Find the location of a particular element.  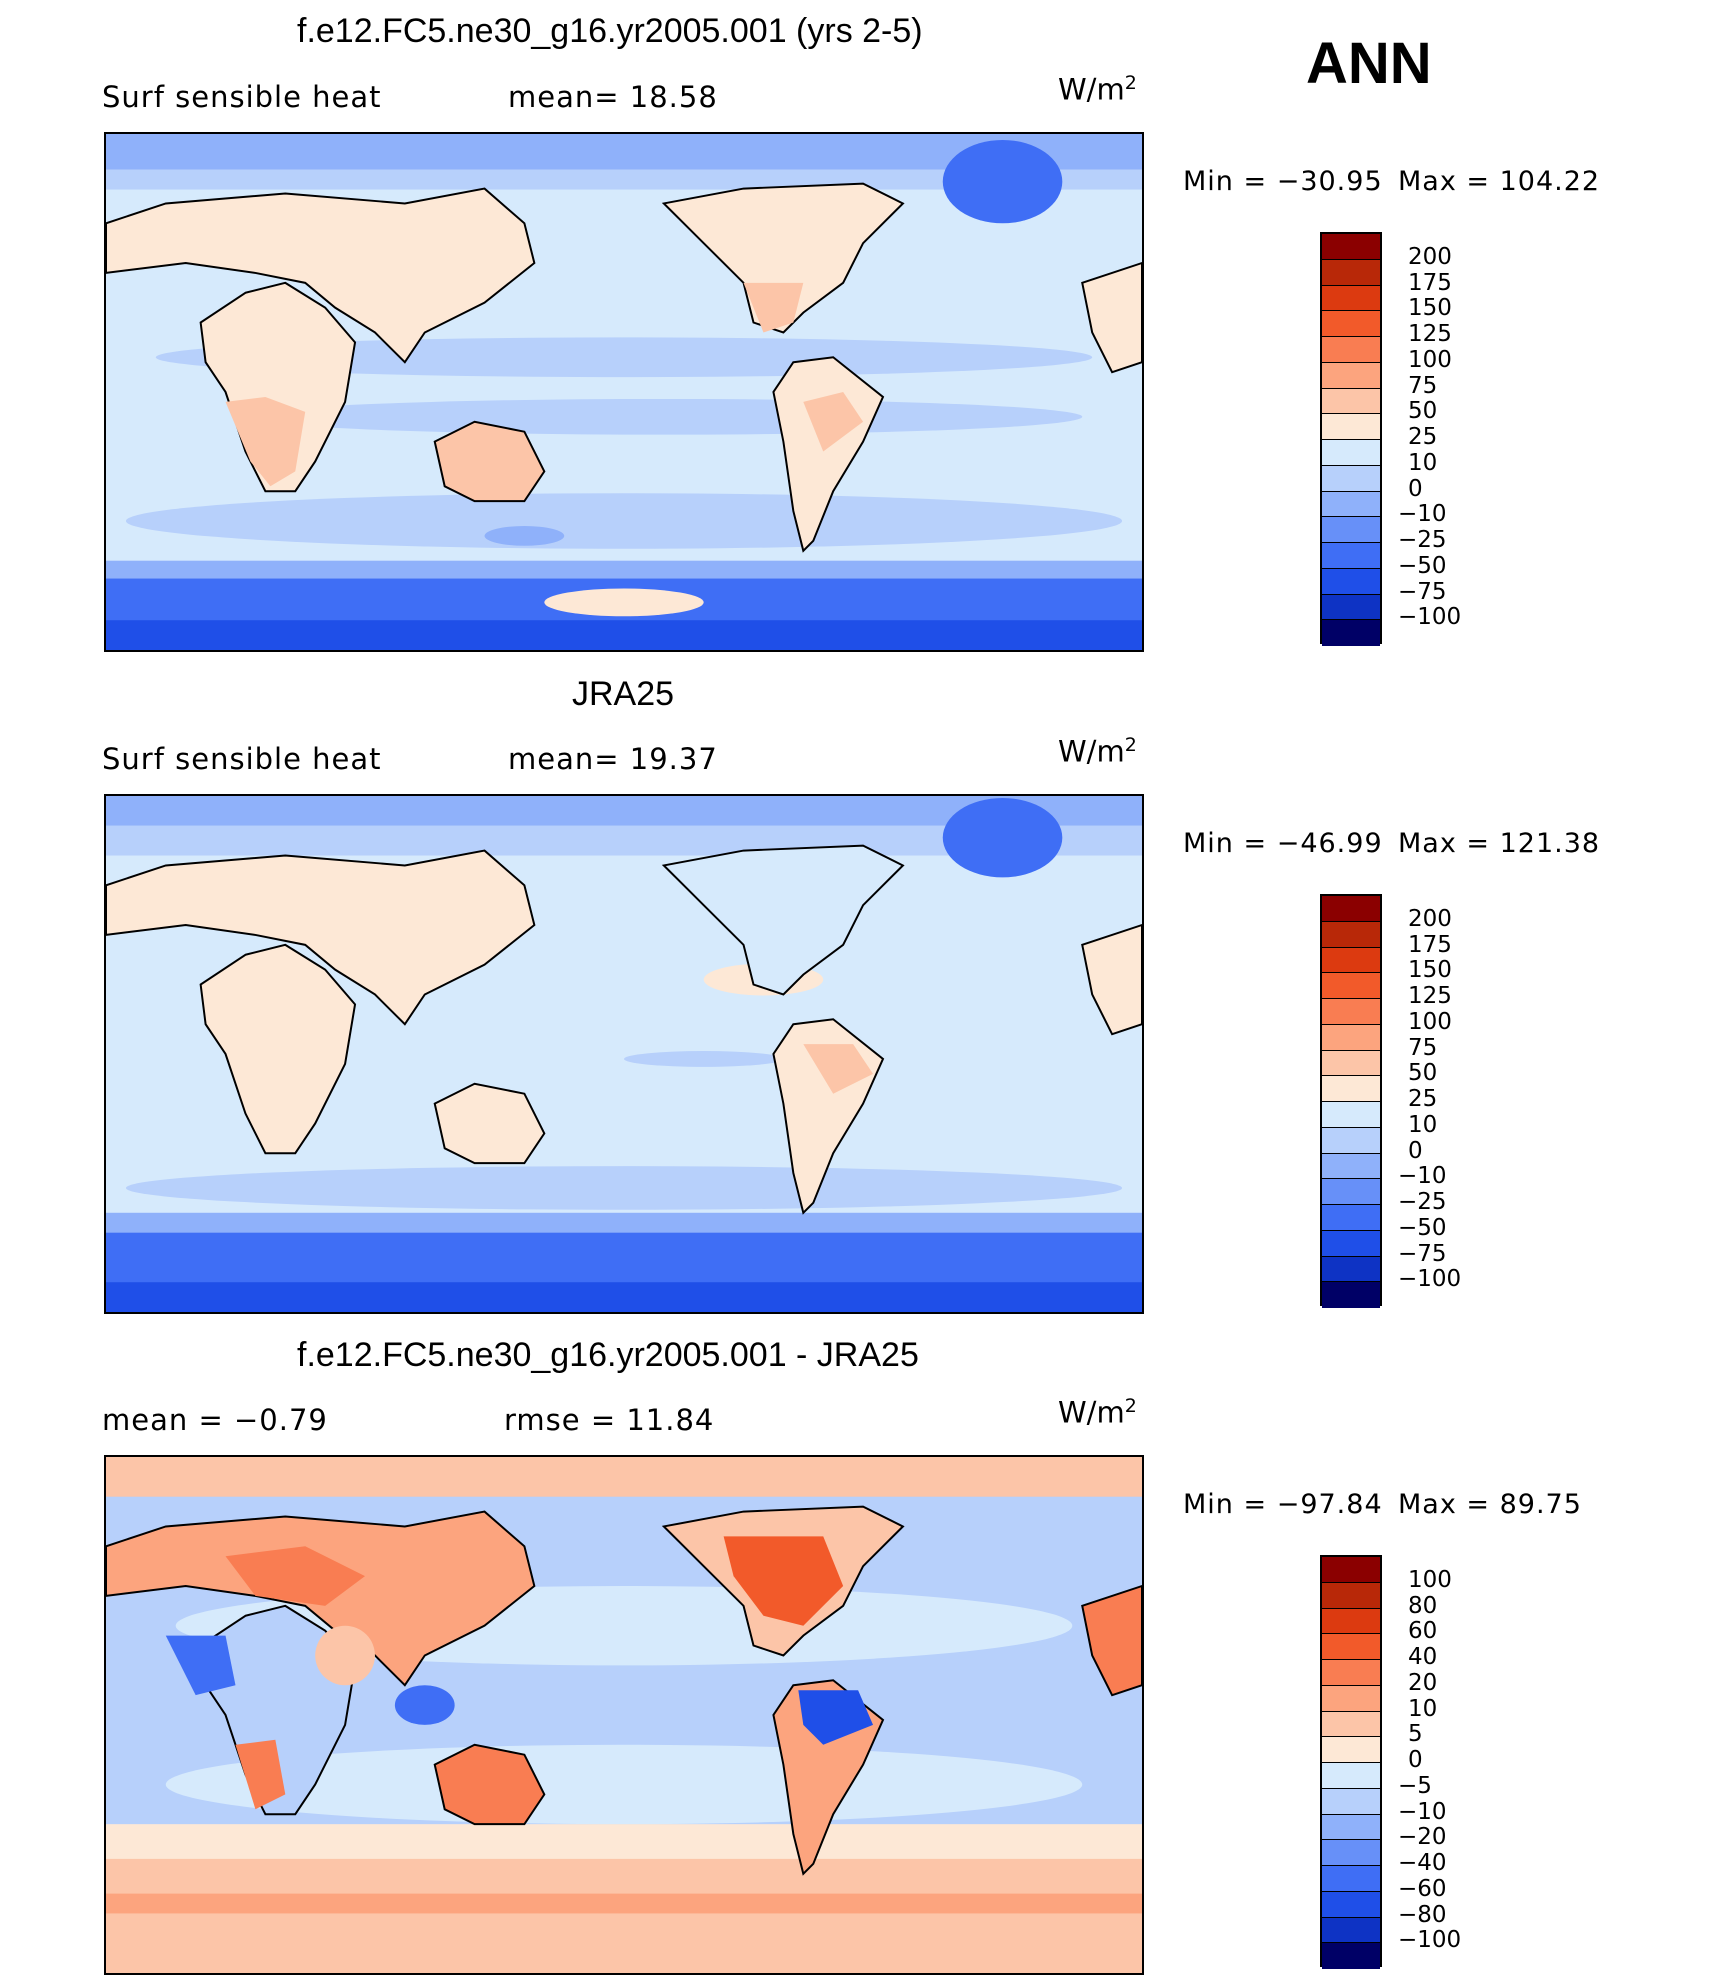

panel-3-center-label: rmse = 11.84 is located at coordinates (609, 1420).